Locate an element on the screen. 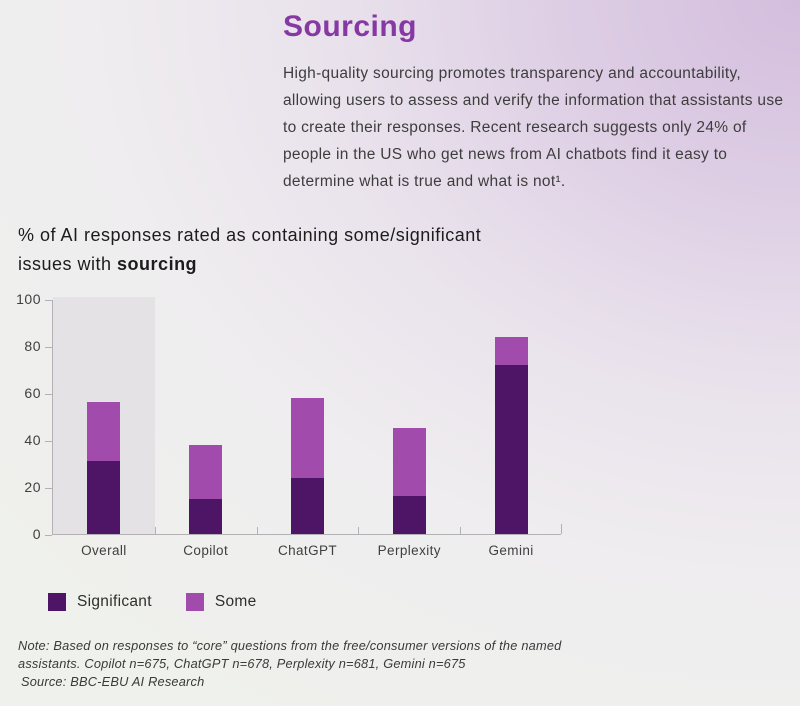  y-axis-tick-label: 20 is located at coordinates (32, 487).